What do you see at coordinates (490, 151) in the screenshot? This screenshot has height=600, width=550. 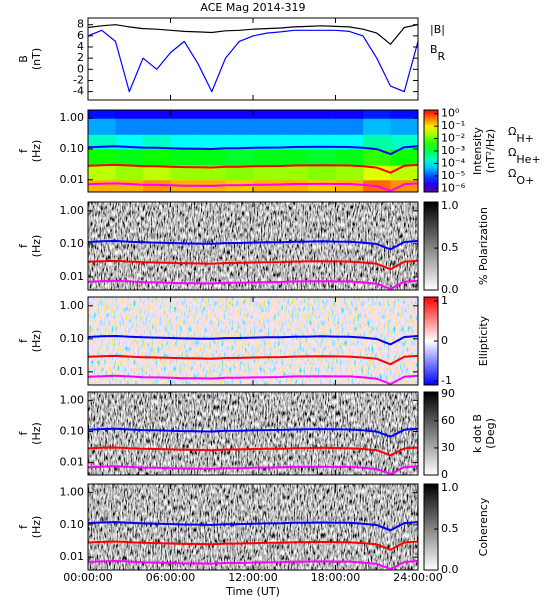 I see `colorbar-label: (nT²/Hz)` at bounding box center [490, 151].